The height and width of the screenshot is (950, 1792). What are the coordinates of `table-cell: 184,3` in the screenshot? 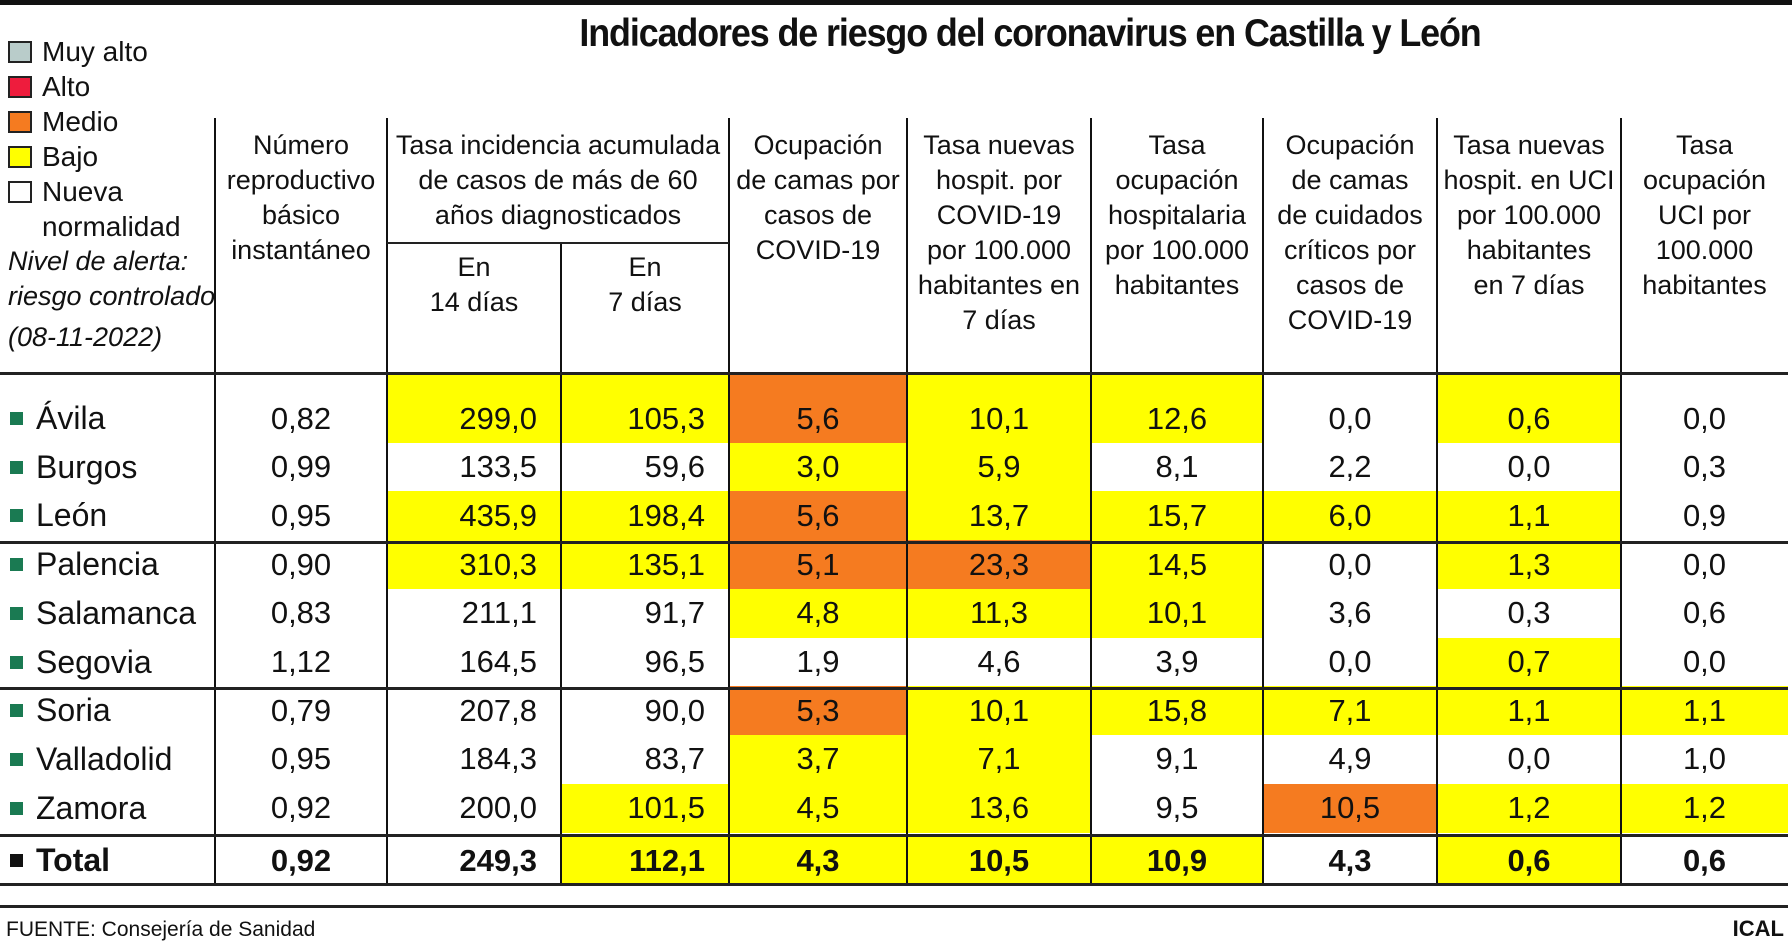 It's located at (498, 759).